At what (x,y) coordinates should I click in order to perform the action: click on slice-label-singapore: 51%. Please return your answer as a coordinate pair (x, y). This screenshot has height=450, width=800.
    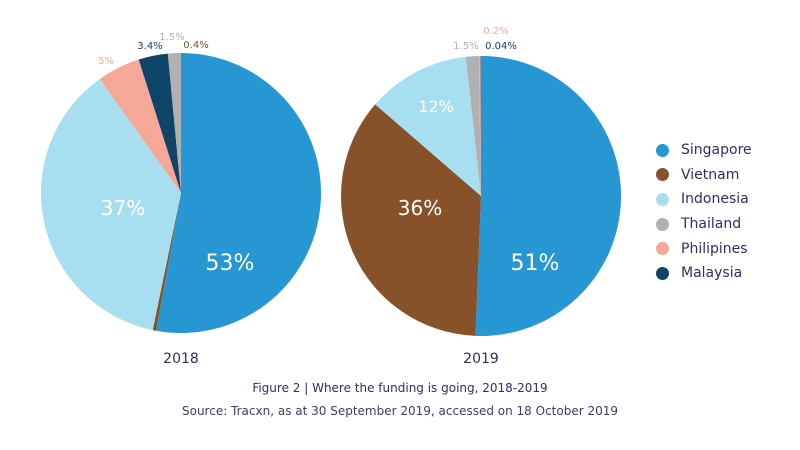
    Looking at the image, I should click on (535, 263).